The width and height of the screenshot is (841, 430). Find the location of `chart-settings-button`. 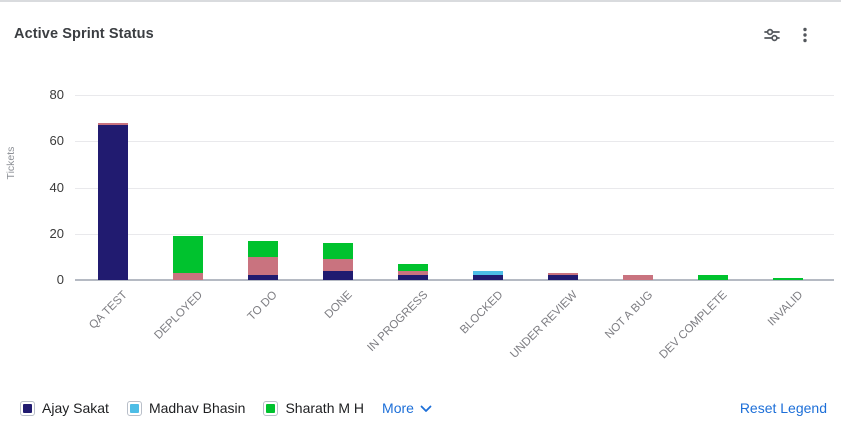

chart-settings-button is located at coordinates (772, 35).